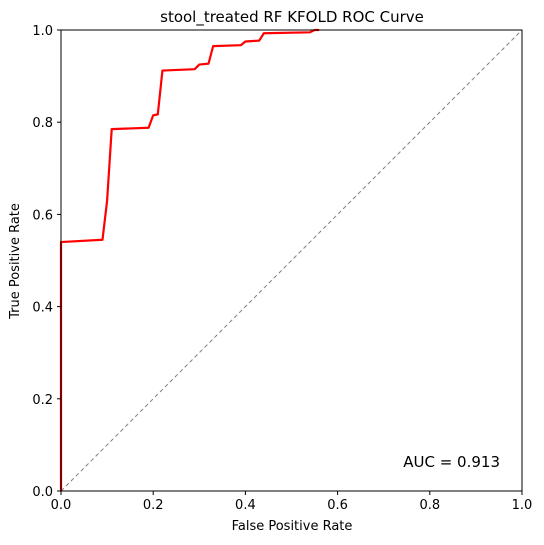  Describe the element at coordinates (337, 505) in the screenshot. I see `x-tick-label: 0.6` at that location.